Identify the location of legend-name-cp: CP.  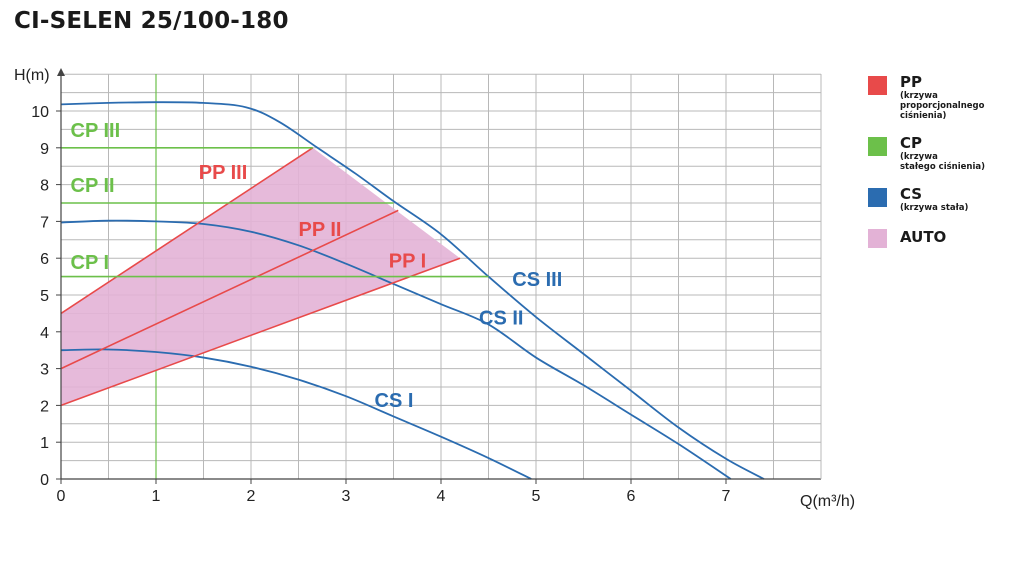
(911, 143).